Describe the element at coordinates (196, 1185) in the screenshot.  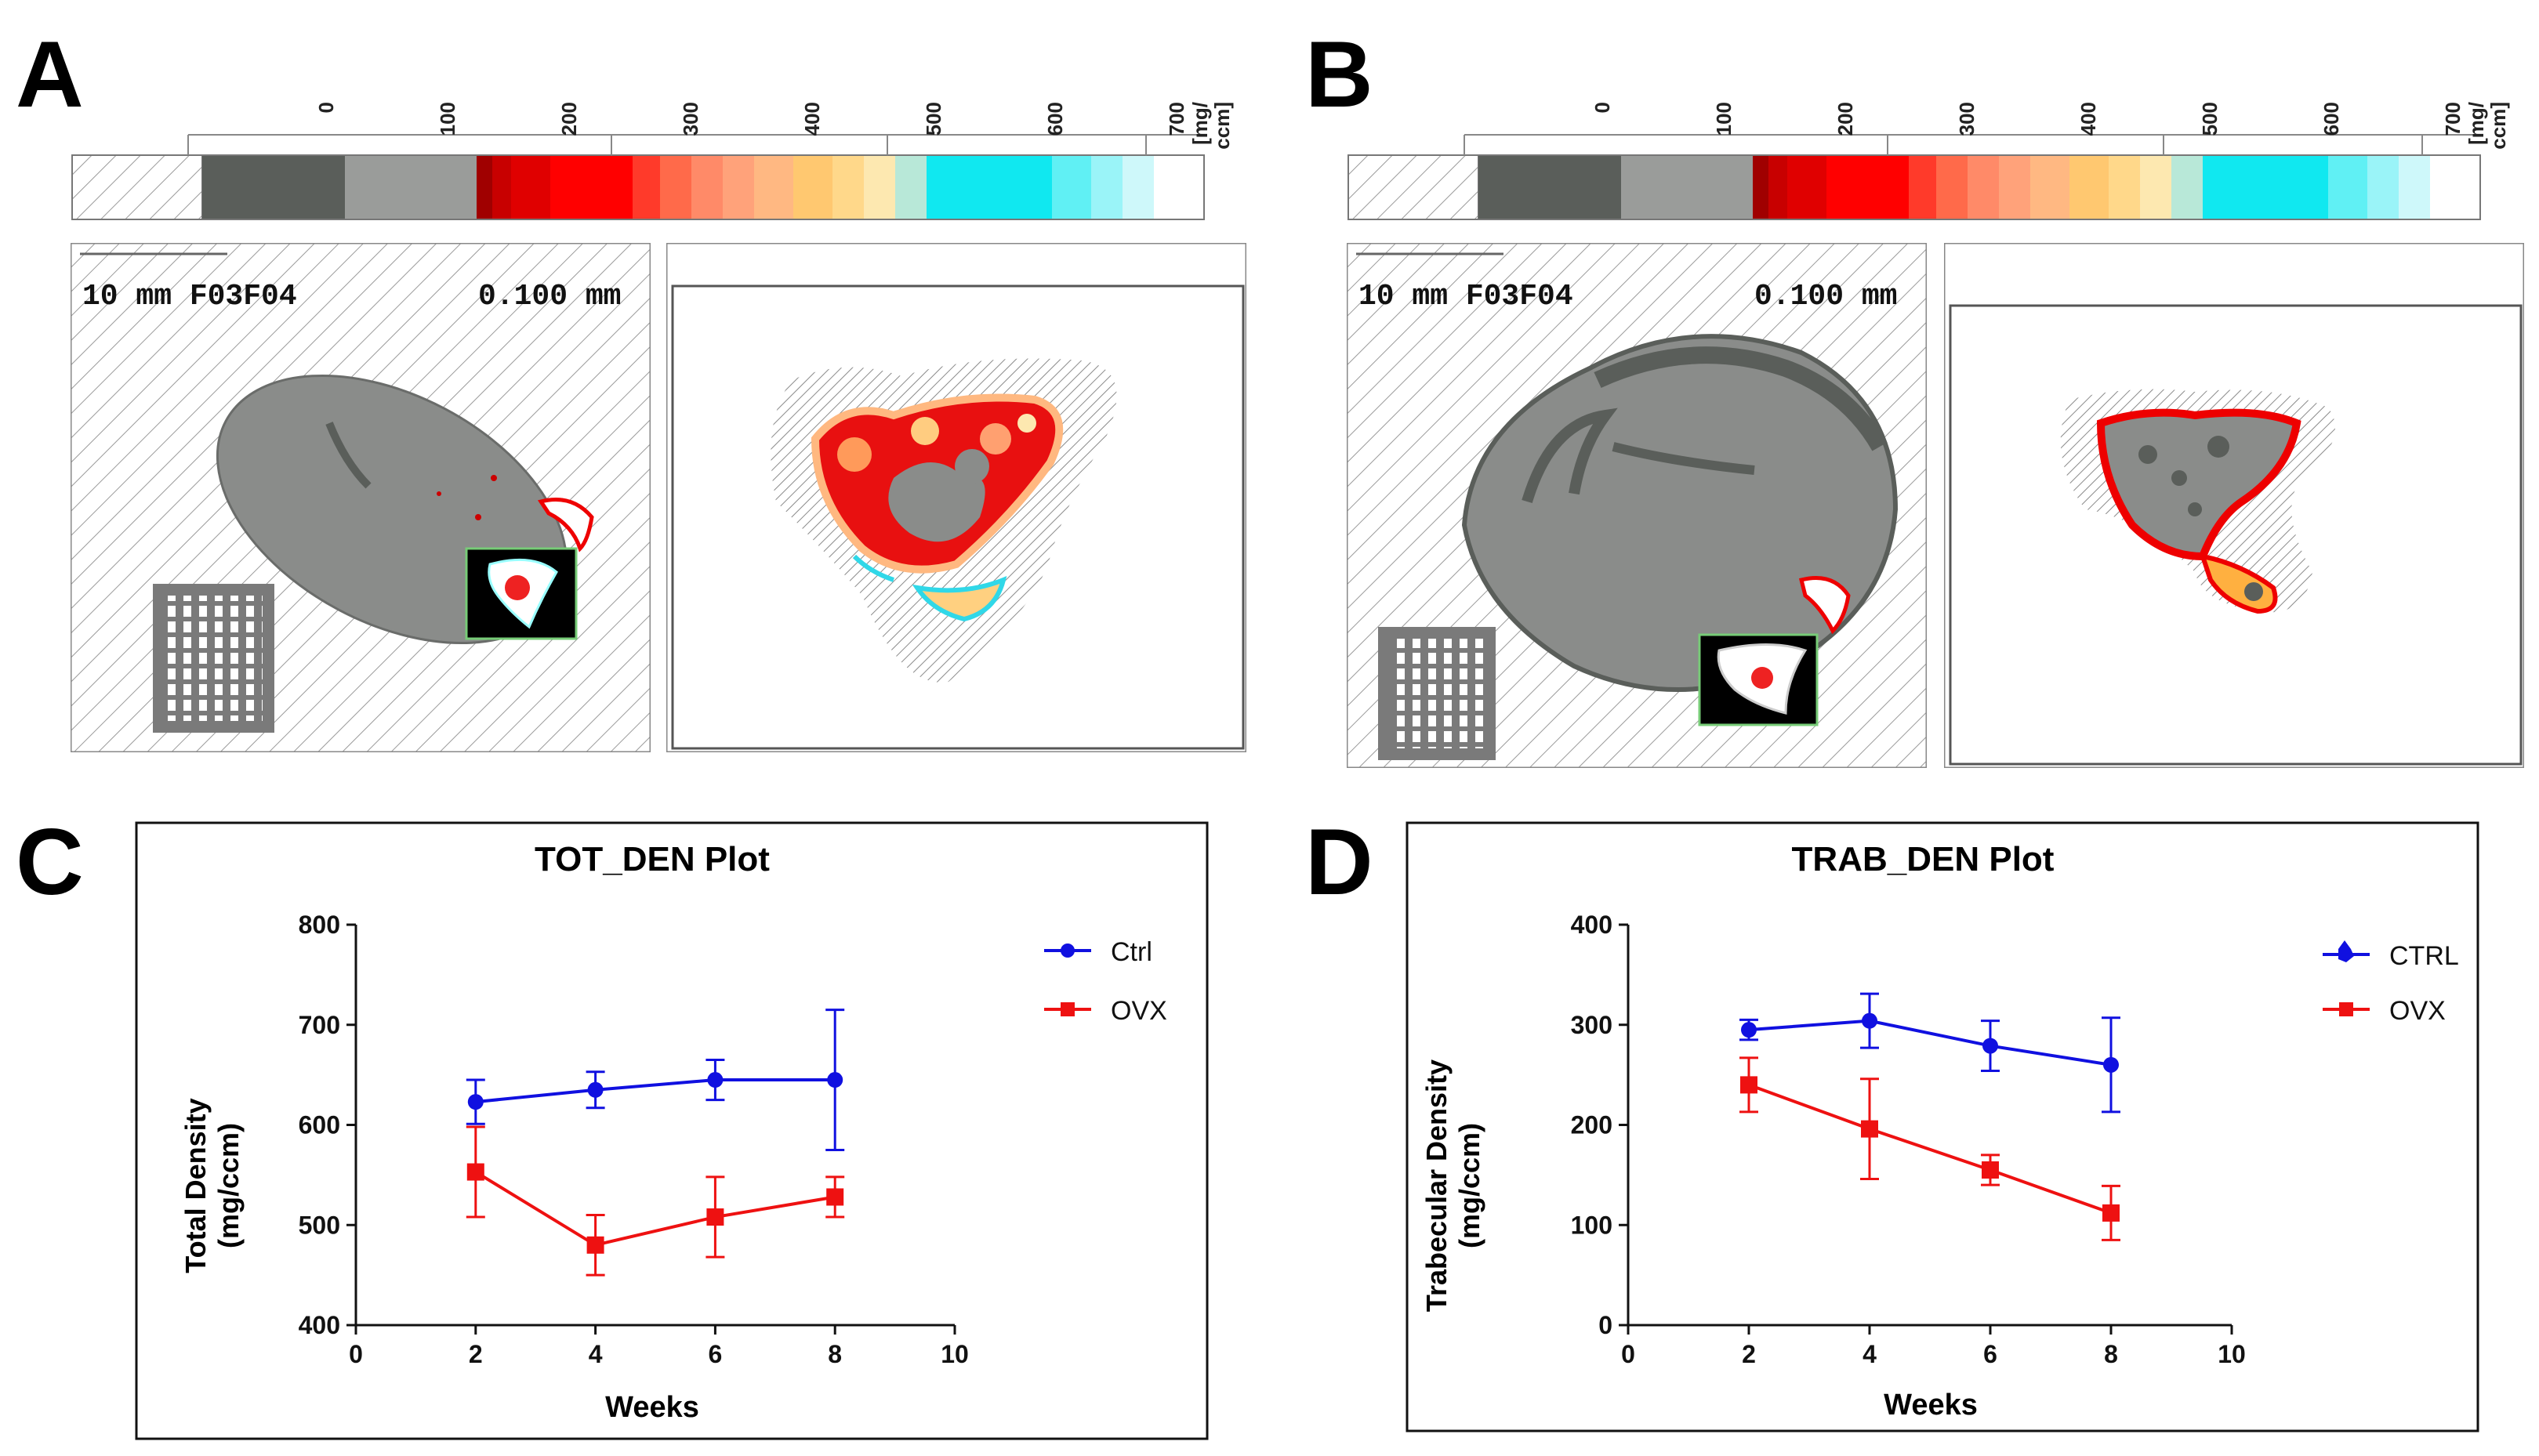
I see `y-axis-label: Total Density` at that location.